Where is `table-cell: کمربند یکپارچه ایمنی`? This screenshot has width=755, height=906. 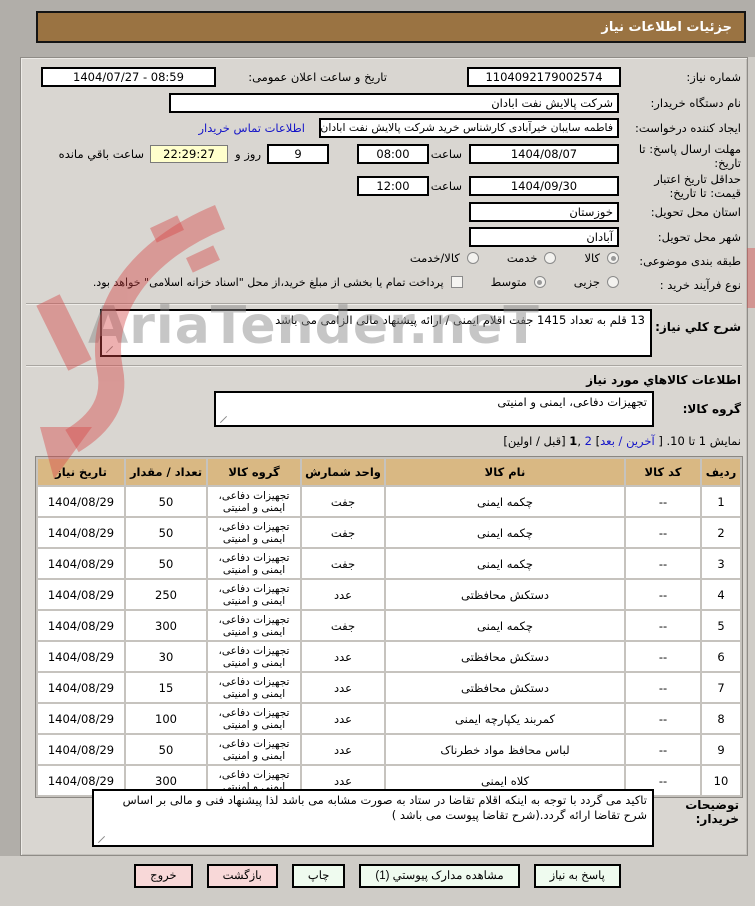
table-cell: کمربند یکپارچه ایمنی is located at coordinates (505, 718).